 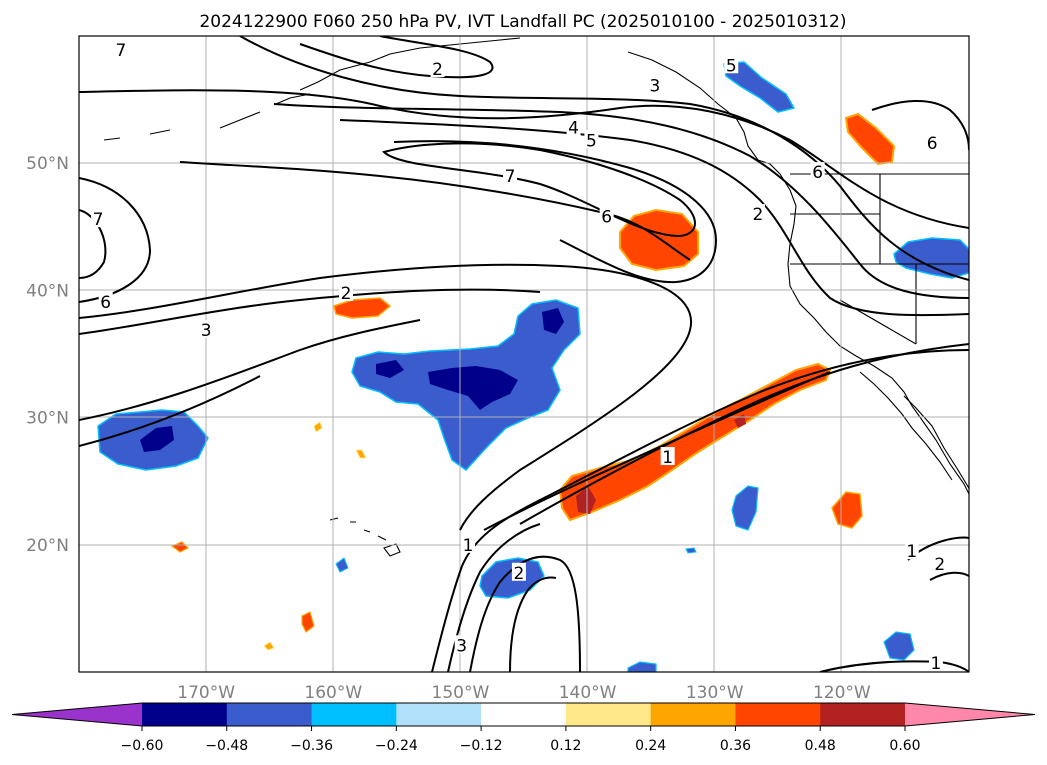 I want to click on colorbar-tick-label: −0.60, so click(x=142, y=746).